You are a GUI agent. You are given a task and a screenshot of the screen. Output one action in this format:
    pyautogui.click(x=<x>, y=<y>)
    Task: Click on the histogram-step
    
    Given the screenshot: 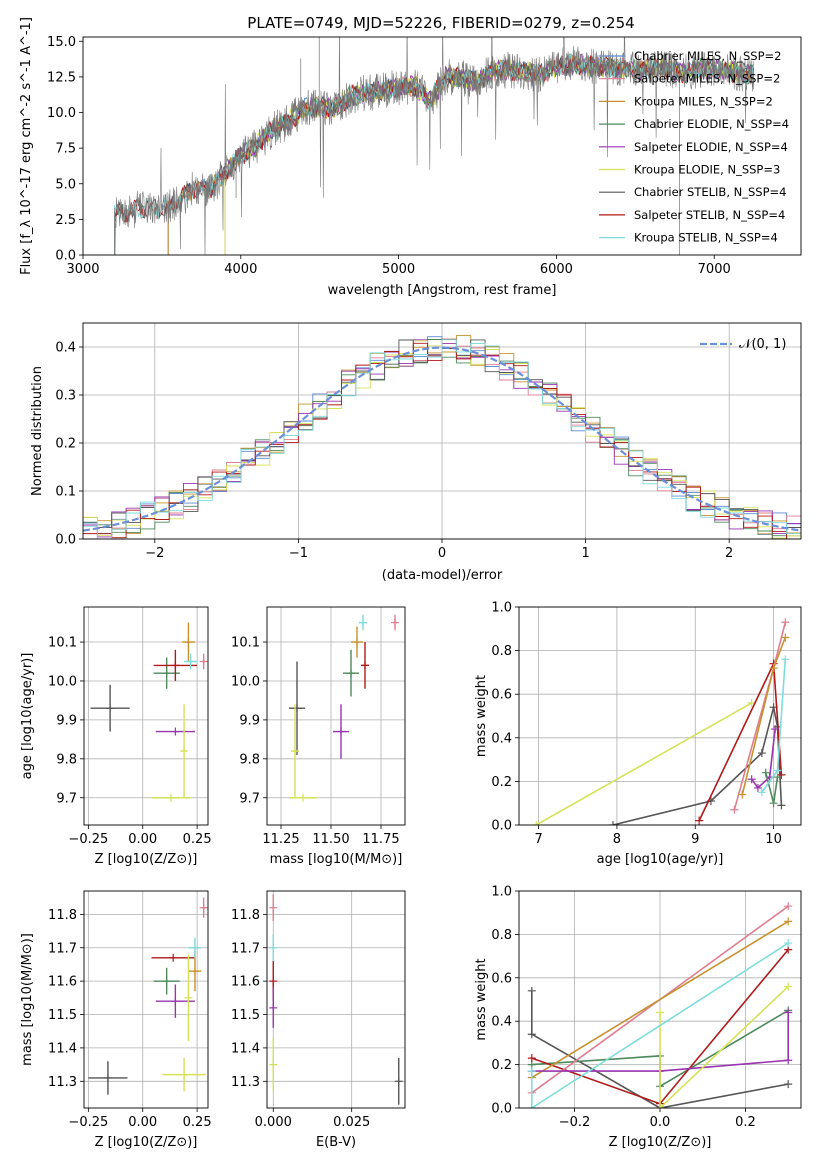 What is the action you would take?
    pyautogui.click(x=442, y=439)
    